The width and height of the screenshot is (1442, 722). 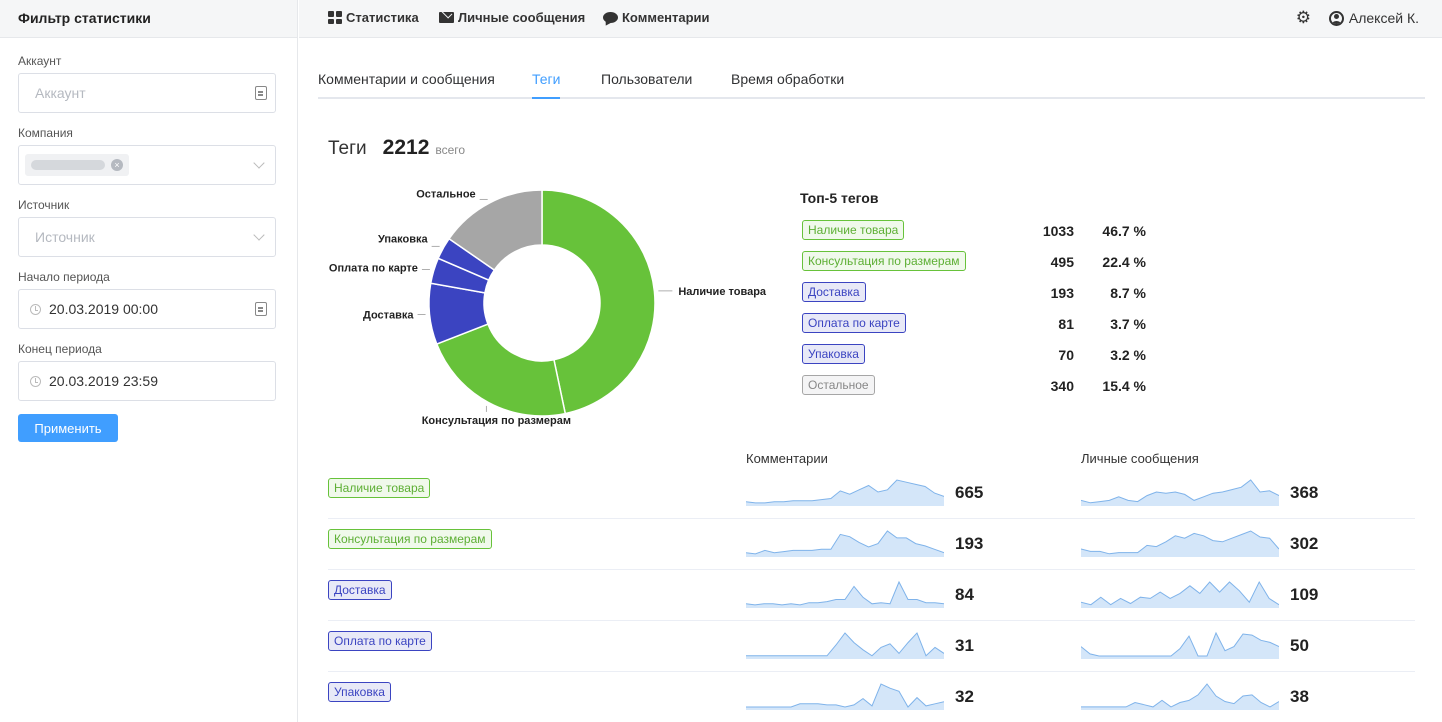 What do you see at coordinates (446, 17) in the screenshot?
I see `envelope-icon` at bounding box center [446, 17].